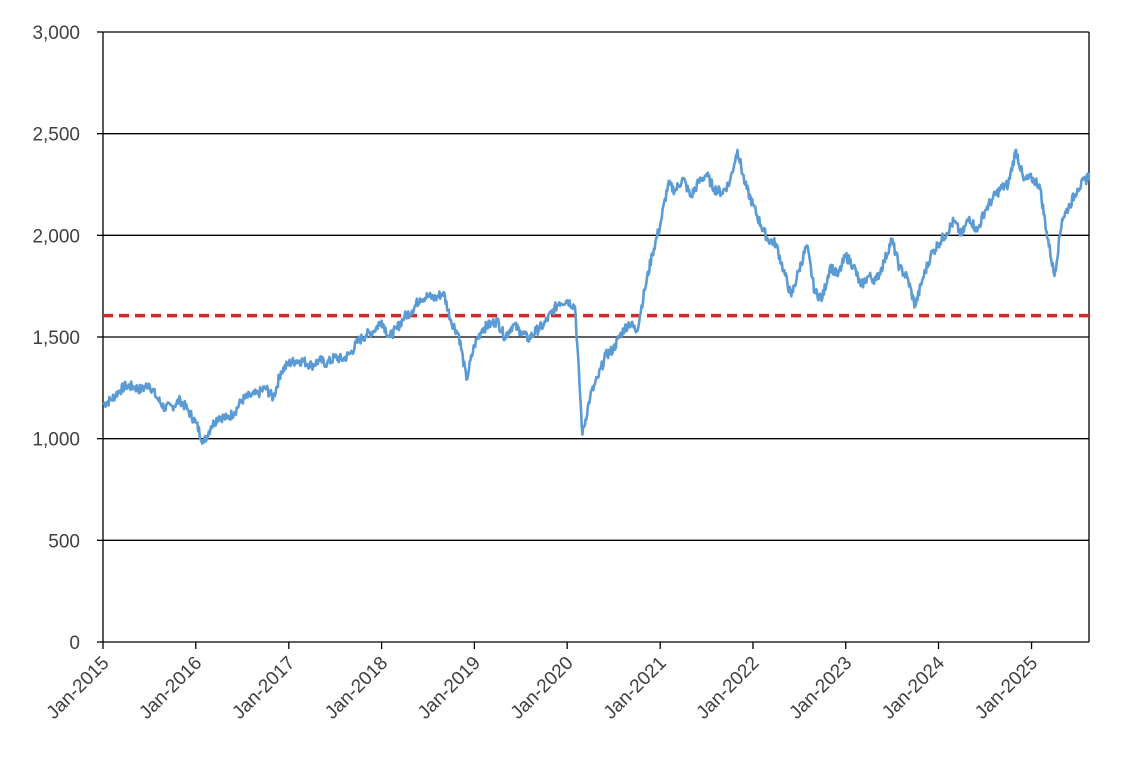 The width and height of the screenshot is (1144, 769). Describe the element at coordinates (170, 688) in the screenshot. I see `x-tick-label: Jan-2016` at that location.